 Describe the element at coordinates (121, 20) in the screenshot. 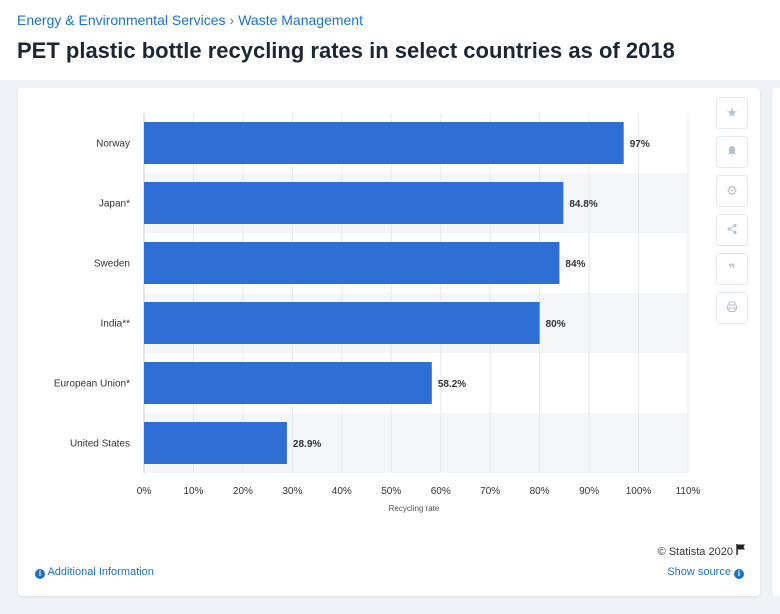

I see `breadcrumb-category-link: Energy & Environmental Services` at that location.